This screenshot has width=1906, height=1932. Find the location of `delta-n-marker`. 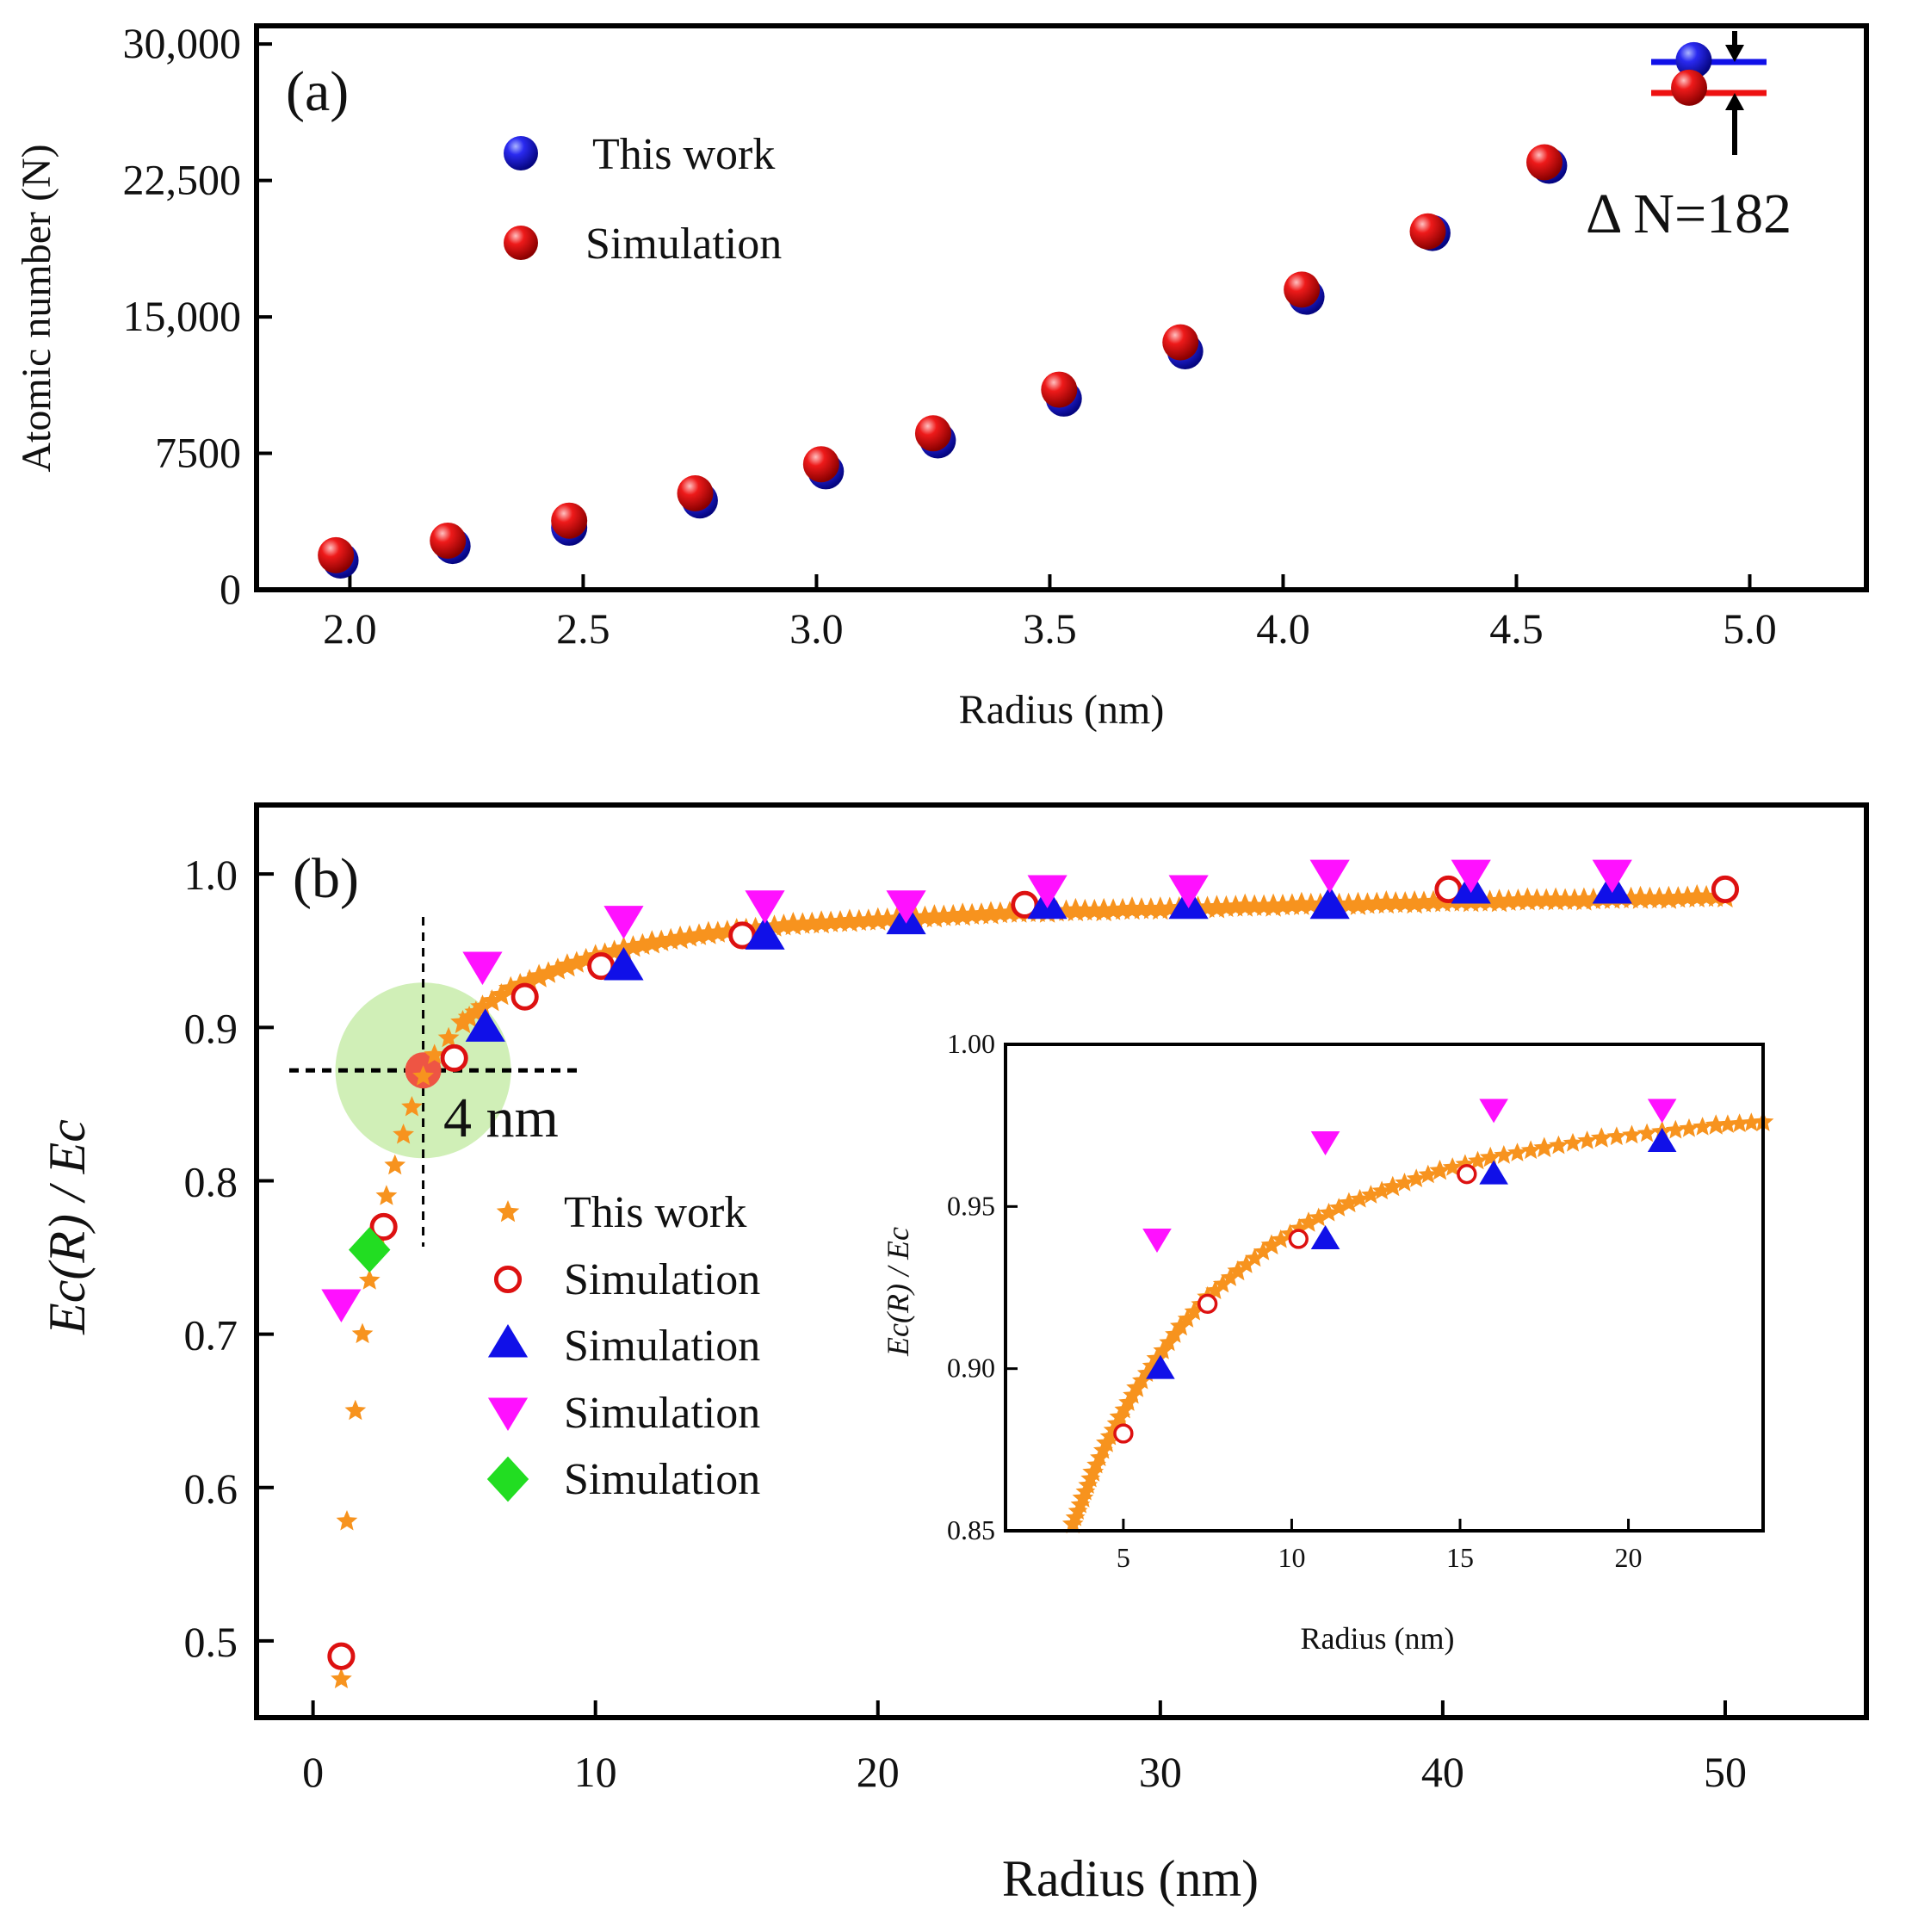

delta-n-marker is located at coordinates (1709, 93).